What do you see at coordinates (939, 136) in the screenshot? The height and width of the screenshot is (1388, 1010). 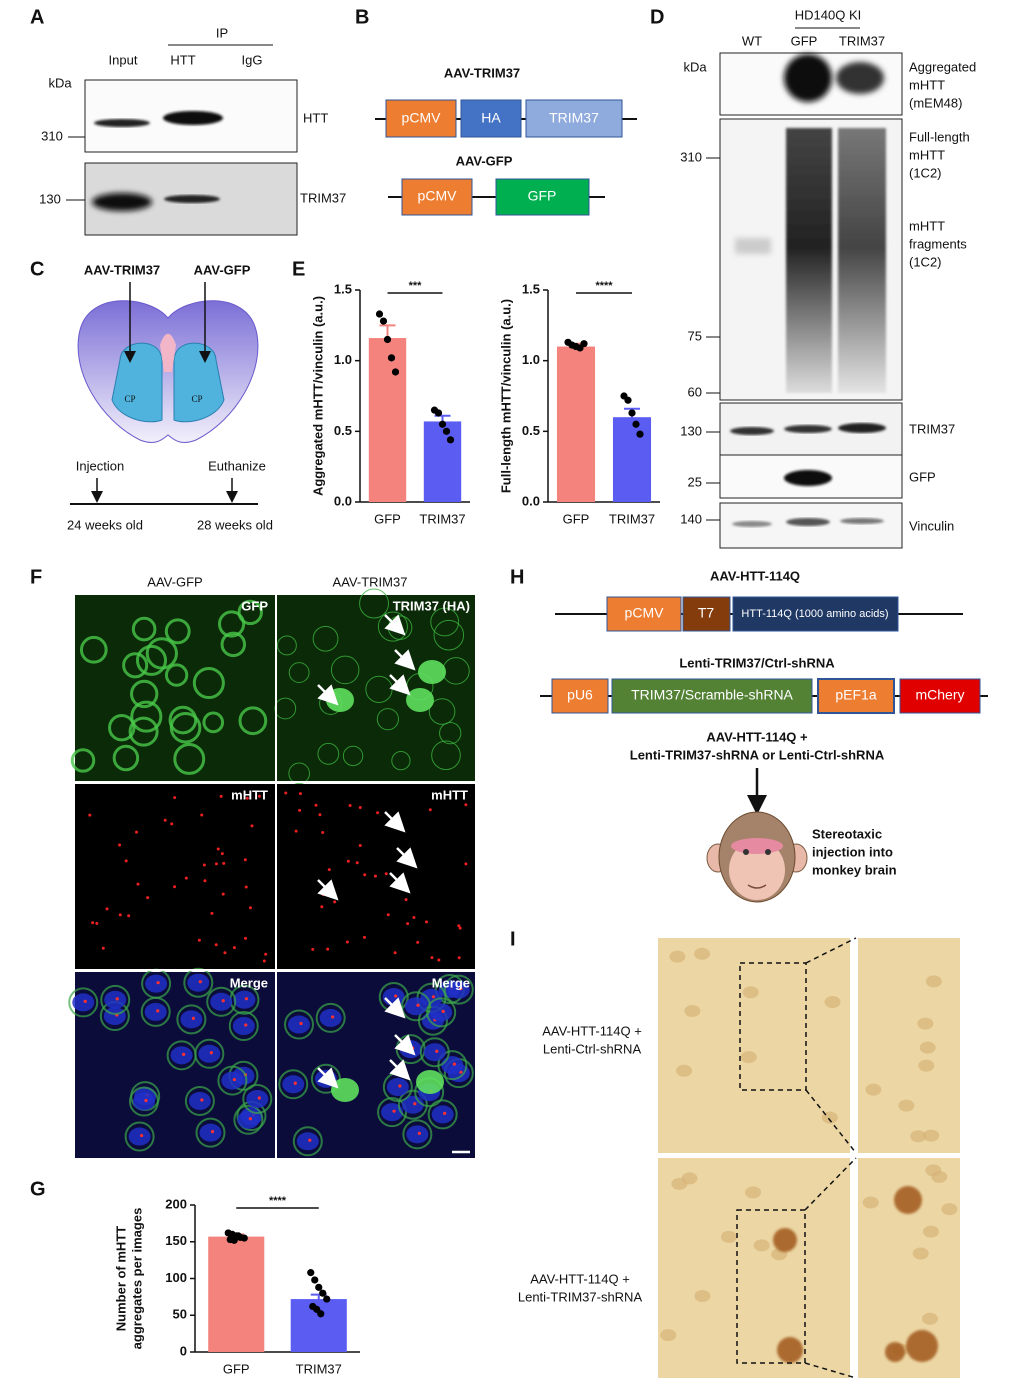 I see `blot-label: Full-length` at bounding box center [939, 136].